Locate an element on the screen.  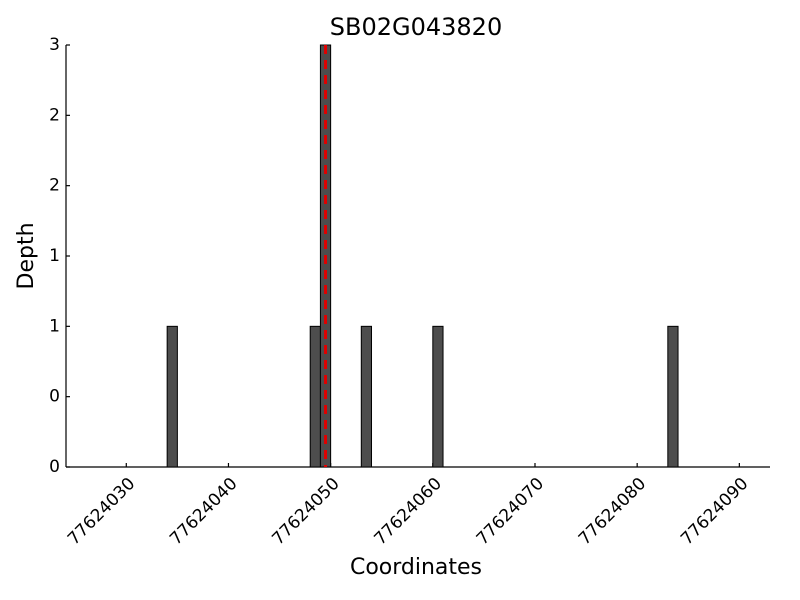
x-axis-label: Coordinates is located at coordinates (416, 567).